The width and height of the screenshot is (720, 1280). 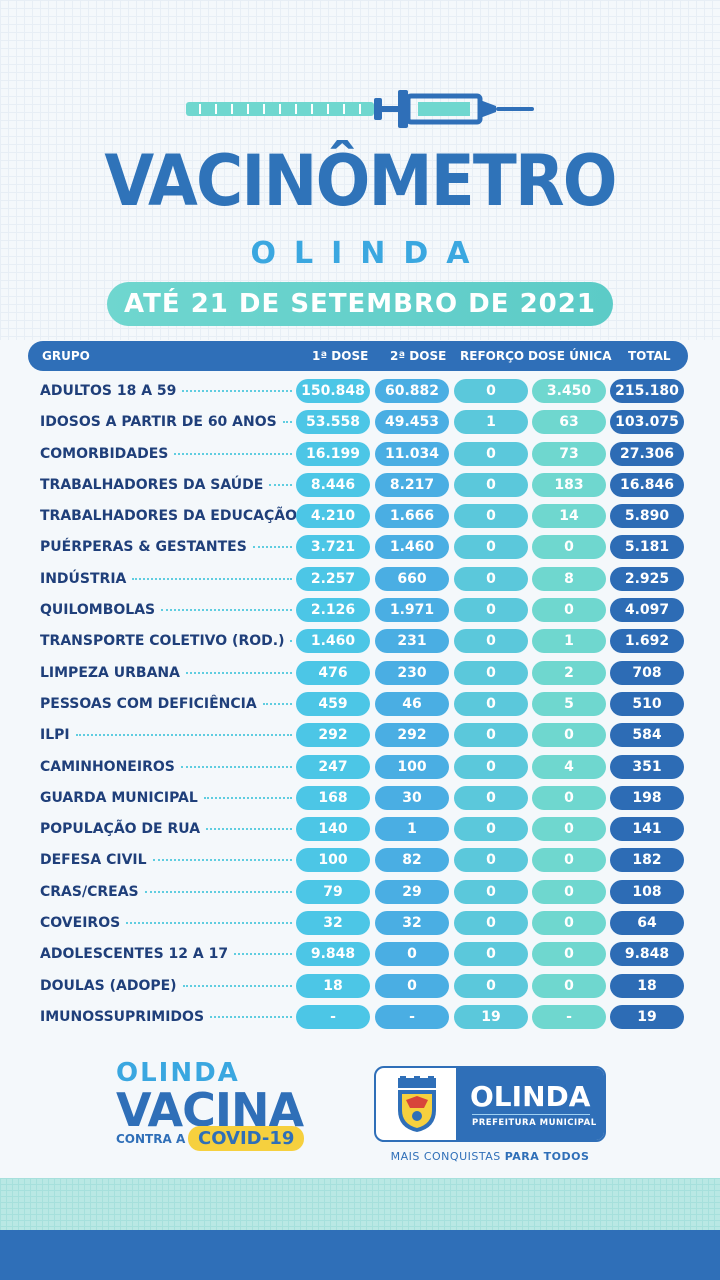 I want to click on group-name: PESSOAS COM DEFICIÊNCIA, so click(x=148, y=703).